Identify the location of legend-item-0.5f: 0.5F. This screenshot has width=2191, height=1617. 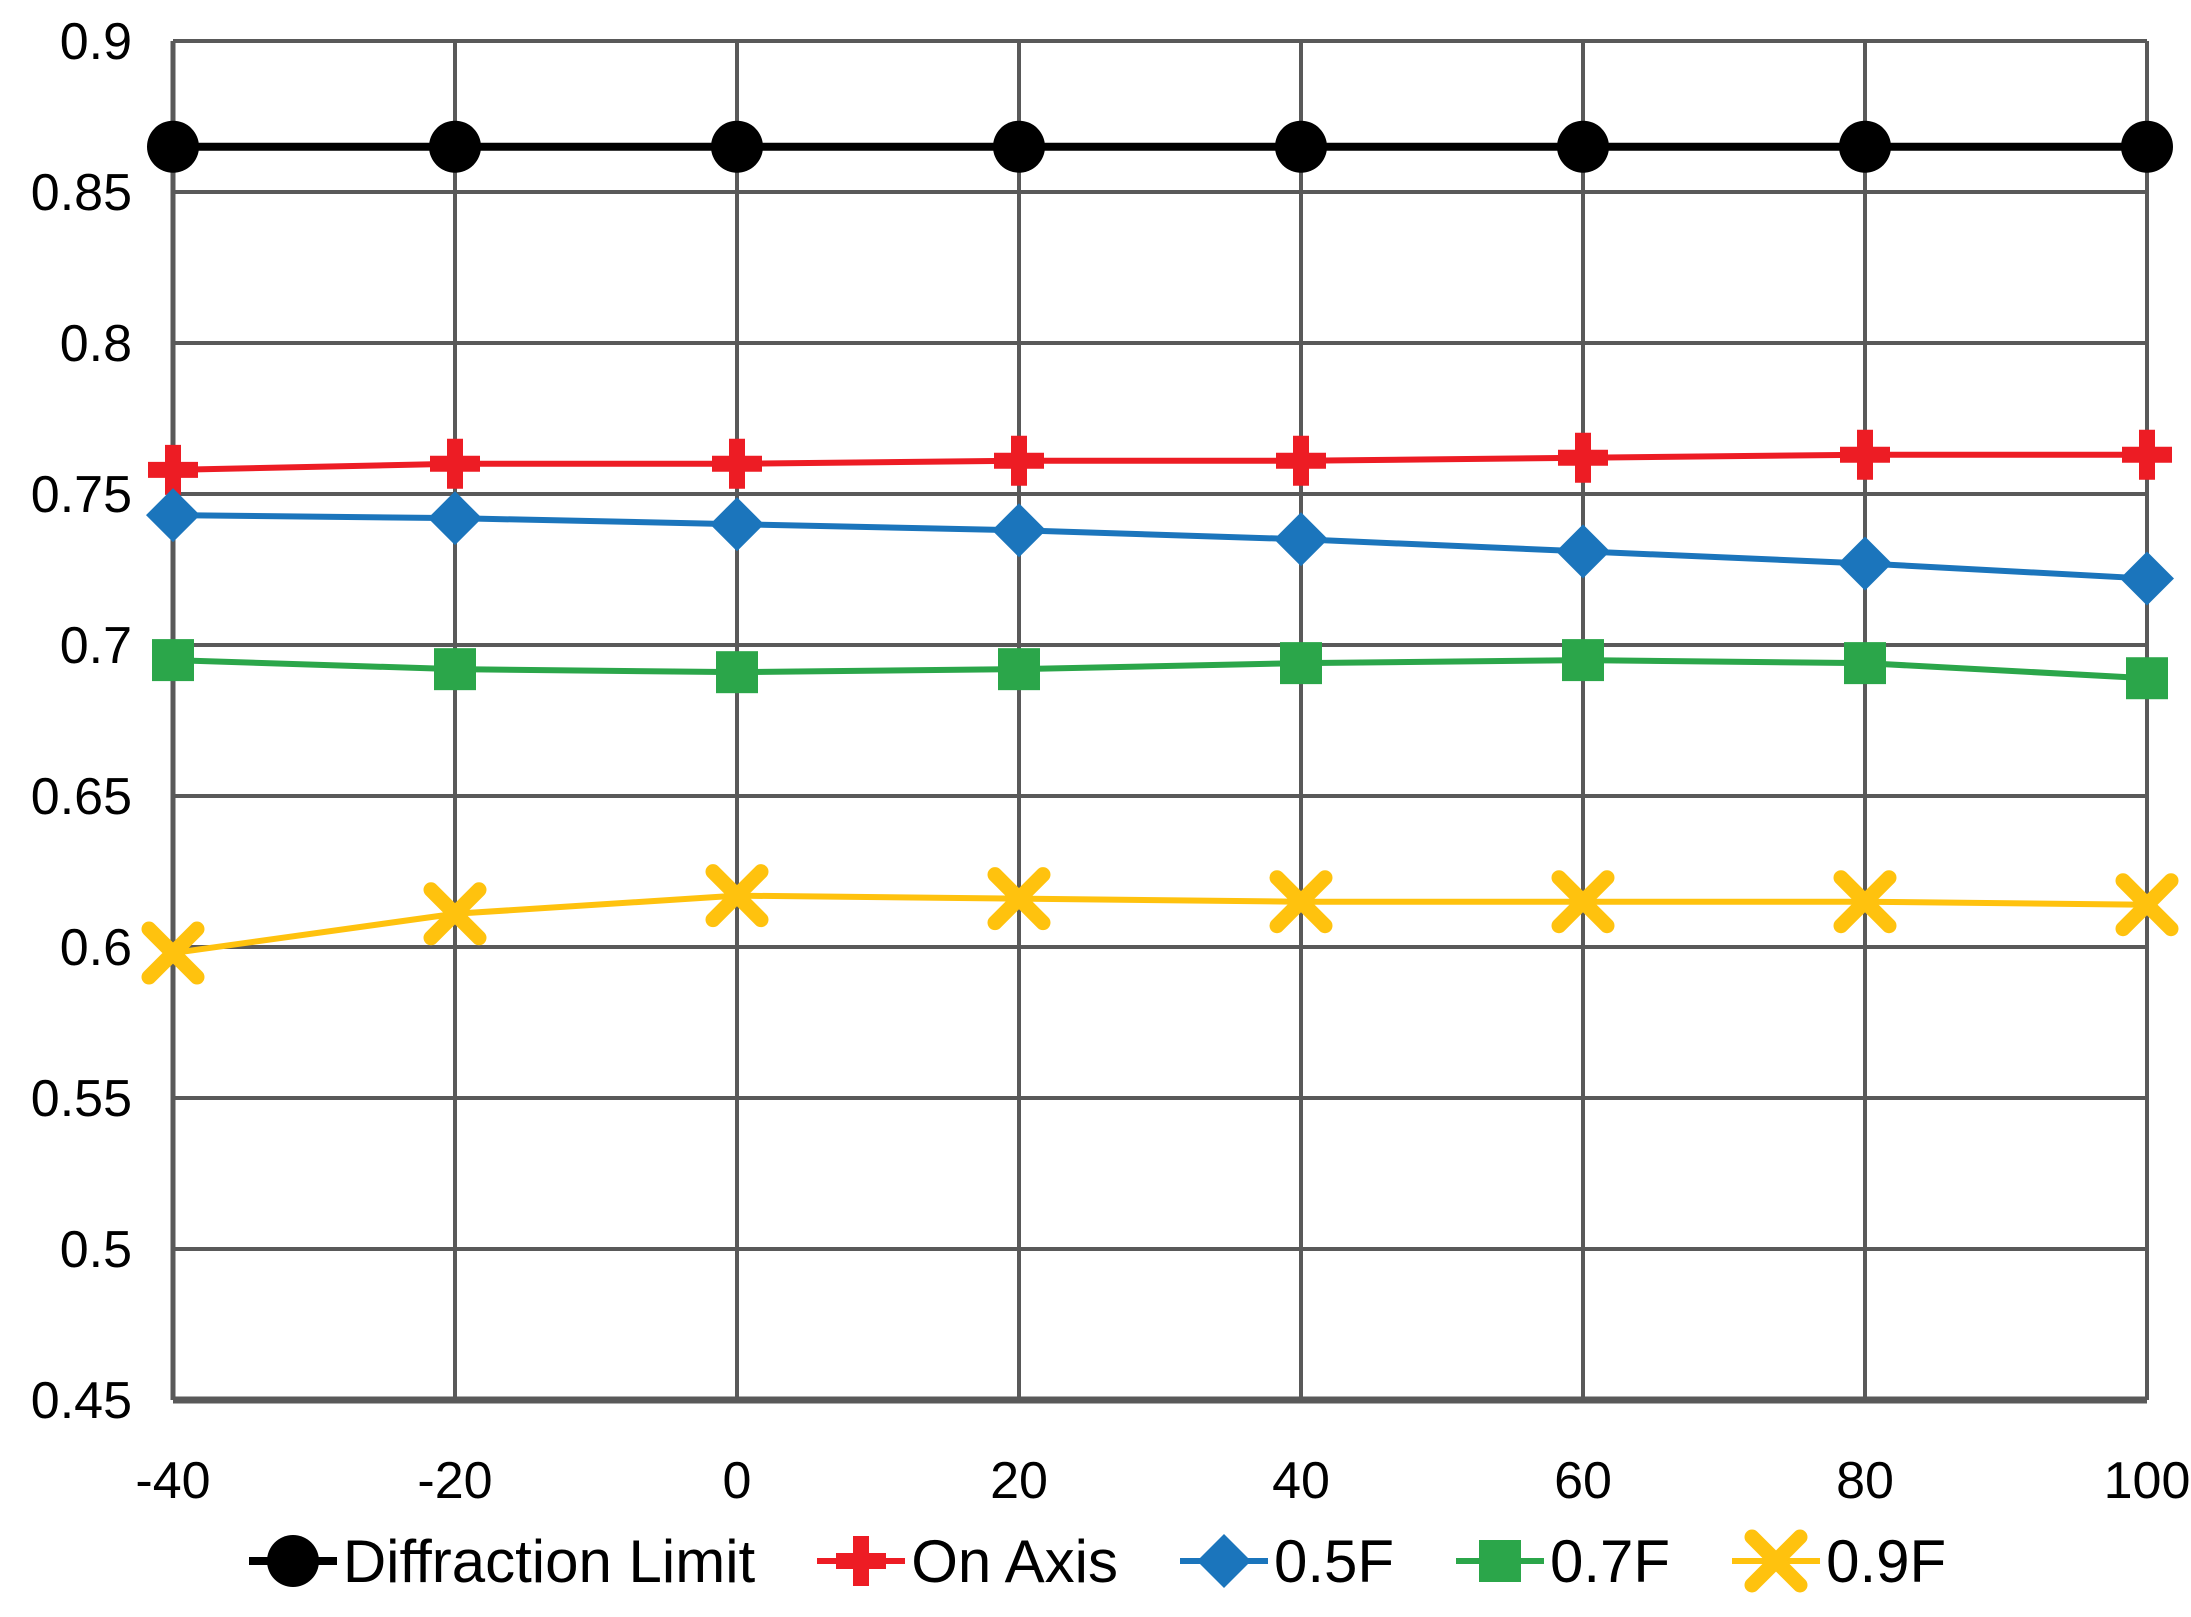
(1285, 1561).